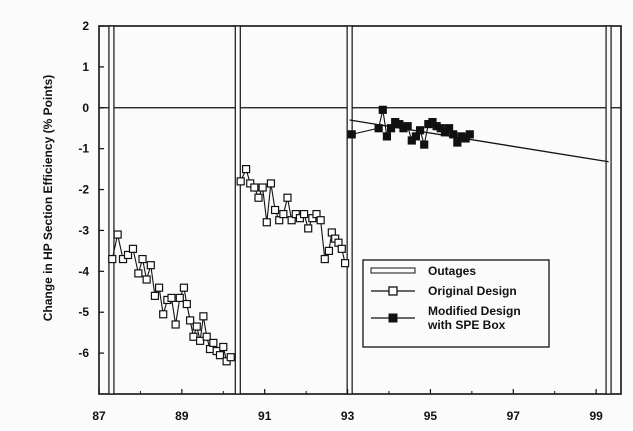 The width and height of the screenshot is (633, 431). I want to click on y-tick-label: 1, so click(85, 67).